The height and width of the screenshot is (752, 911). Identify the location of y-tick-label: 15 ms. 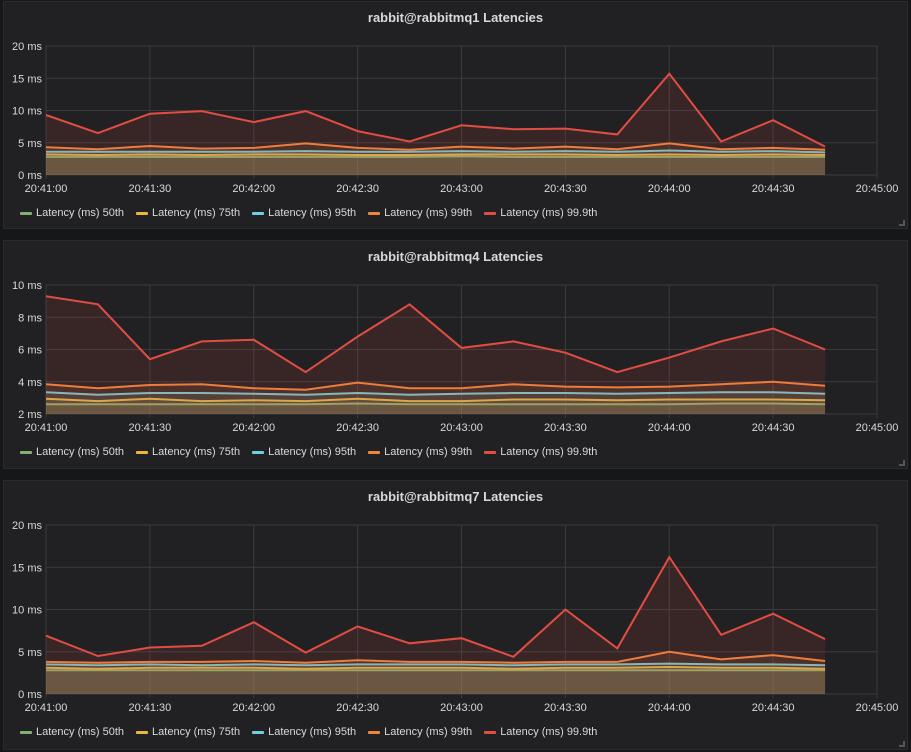
(27, 568).